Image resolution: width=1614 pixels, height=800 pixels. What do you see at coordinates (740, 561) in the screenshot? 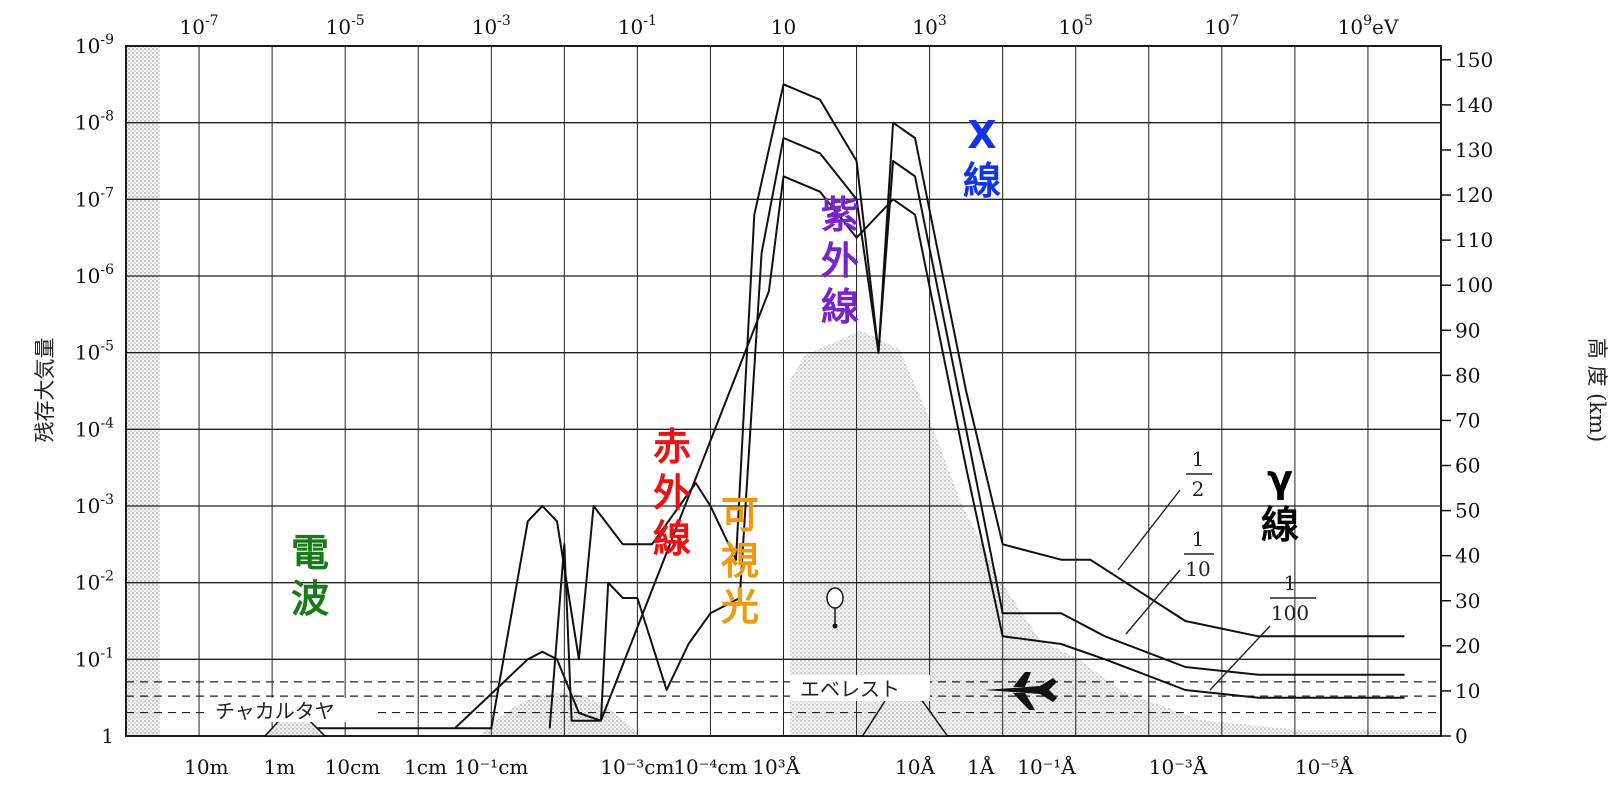
I see `region-label: 可視光` at bounding box center [740, 561].